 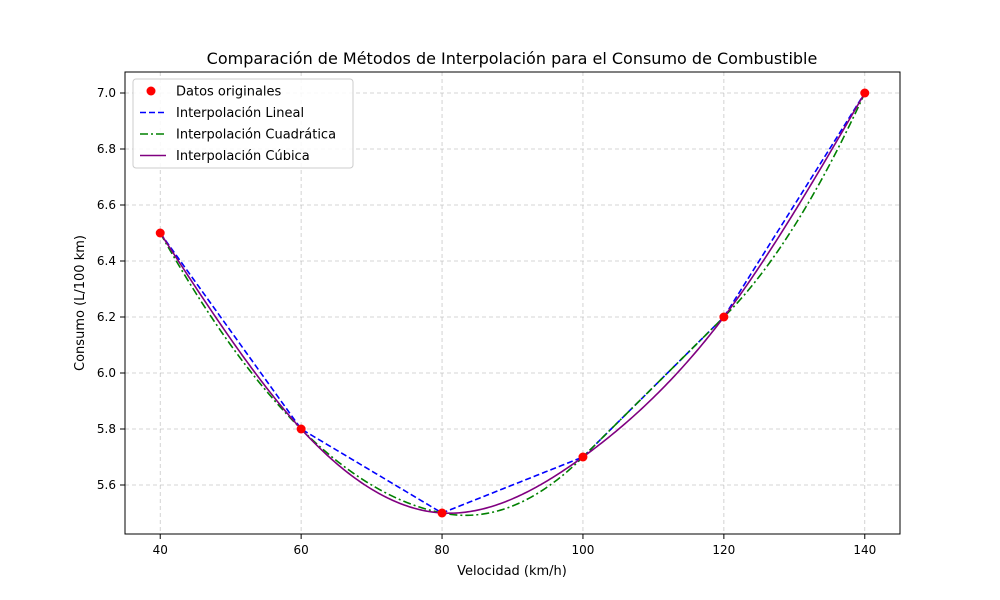 I want to click on legend-box, so click(x=243, y=123).